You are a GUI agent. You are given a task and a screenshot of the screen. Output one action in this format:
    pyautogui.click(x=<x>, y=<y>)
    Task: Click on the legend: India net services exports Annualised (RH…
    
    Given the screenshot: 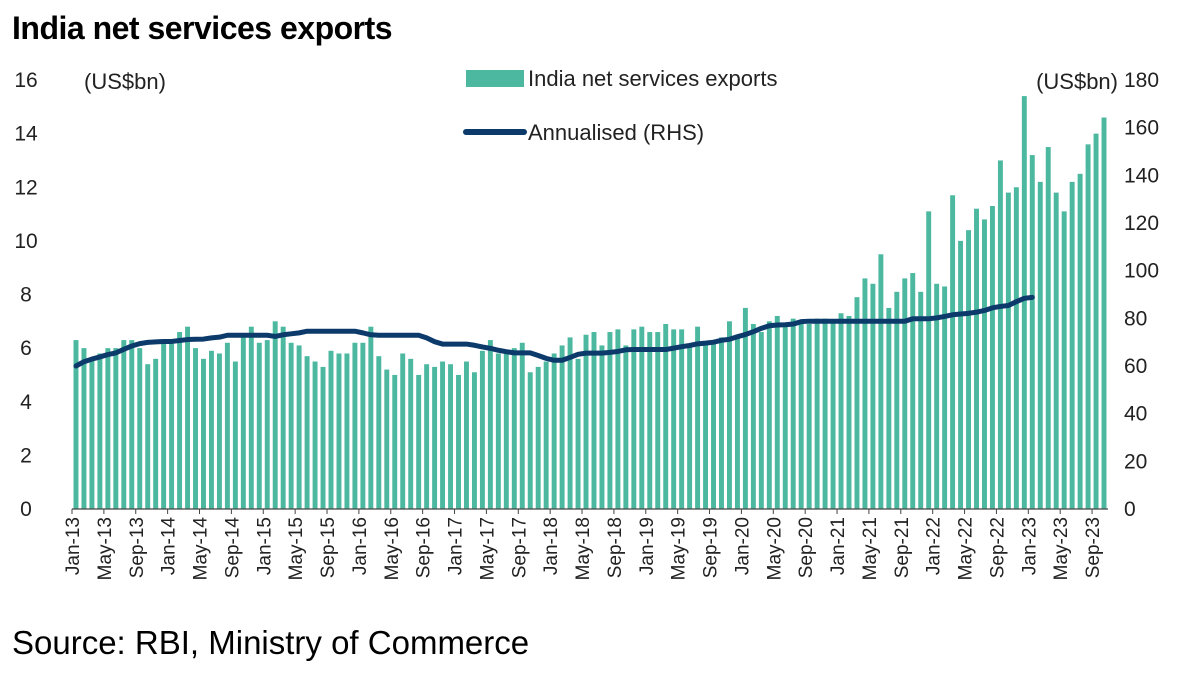 What is the action you would take?
    pyautogui.click(x=620, y=105)
    